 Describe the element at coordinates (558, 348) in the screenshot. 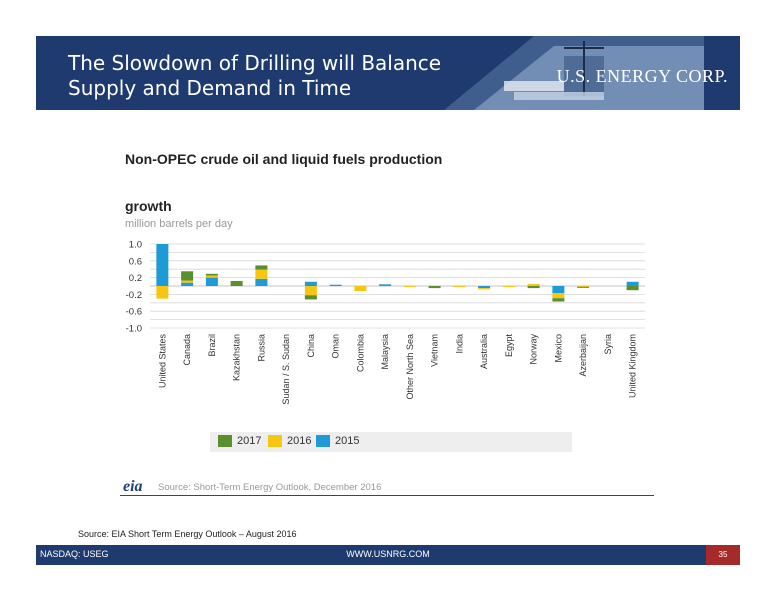

I see `x-tick-label: Mexico` at that location.